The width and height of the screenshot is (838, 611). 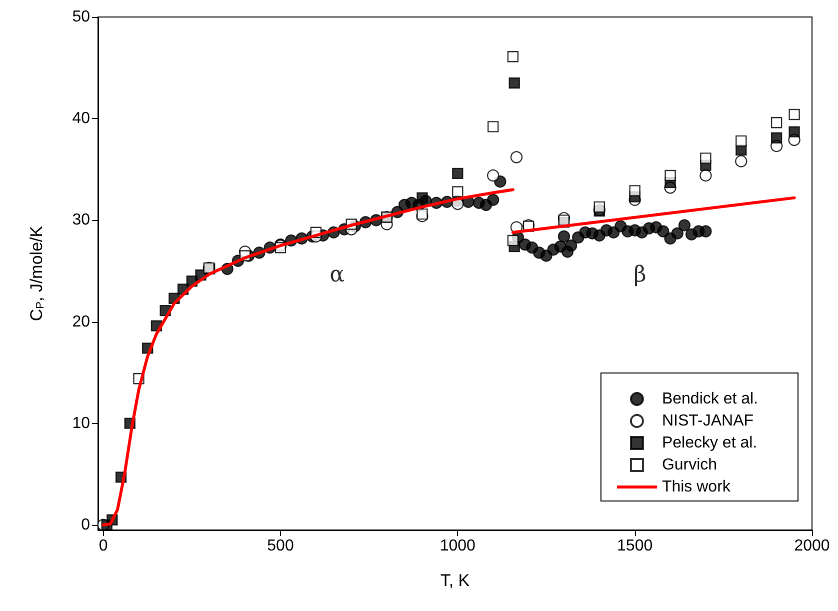 What do you see at coordinates (710, 399) in the screenshot?
I see `legend-label: Bendick et al.` at bounding box center [710, 399].